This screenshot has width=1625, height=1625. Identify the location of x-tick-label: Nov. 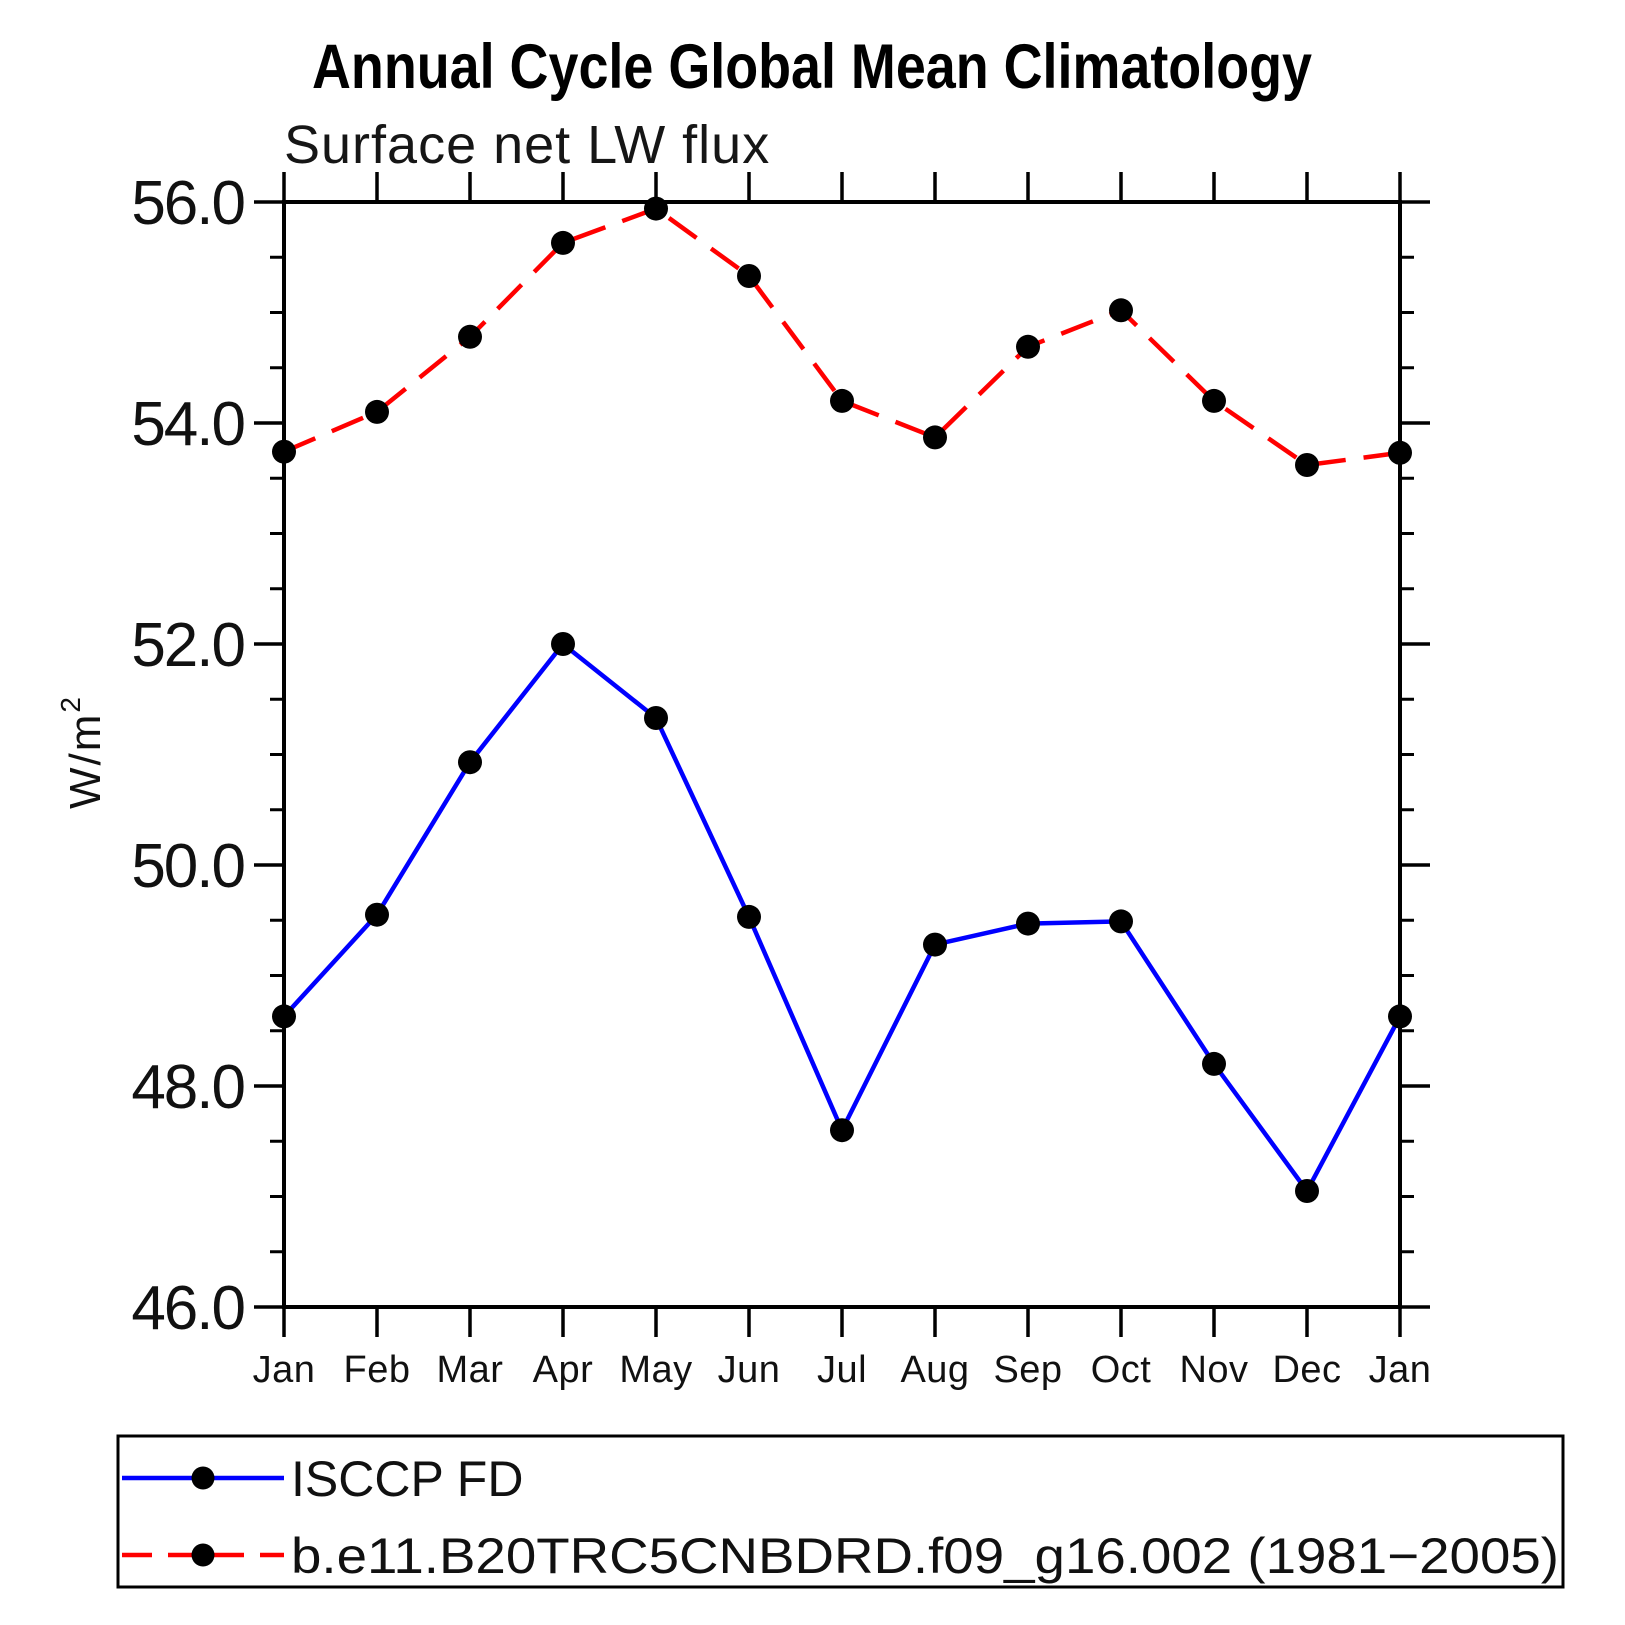
(1213, 1370).